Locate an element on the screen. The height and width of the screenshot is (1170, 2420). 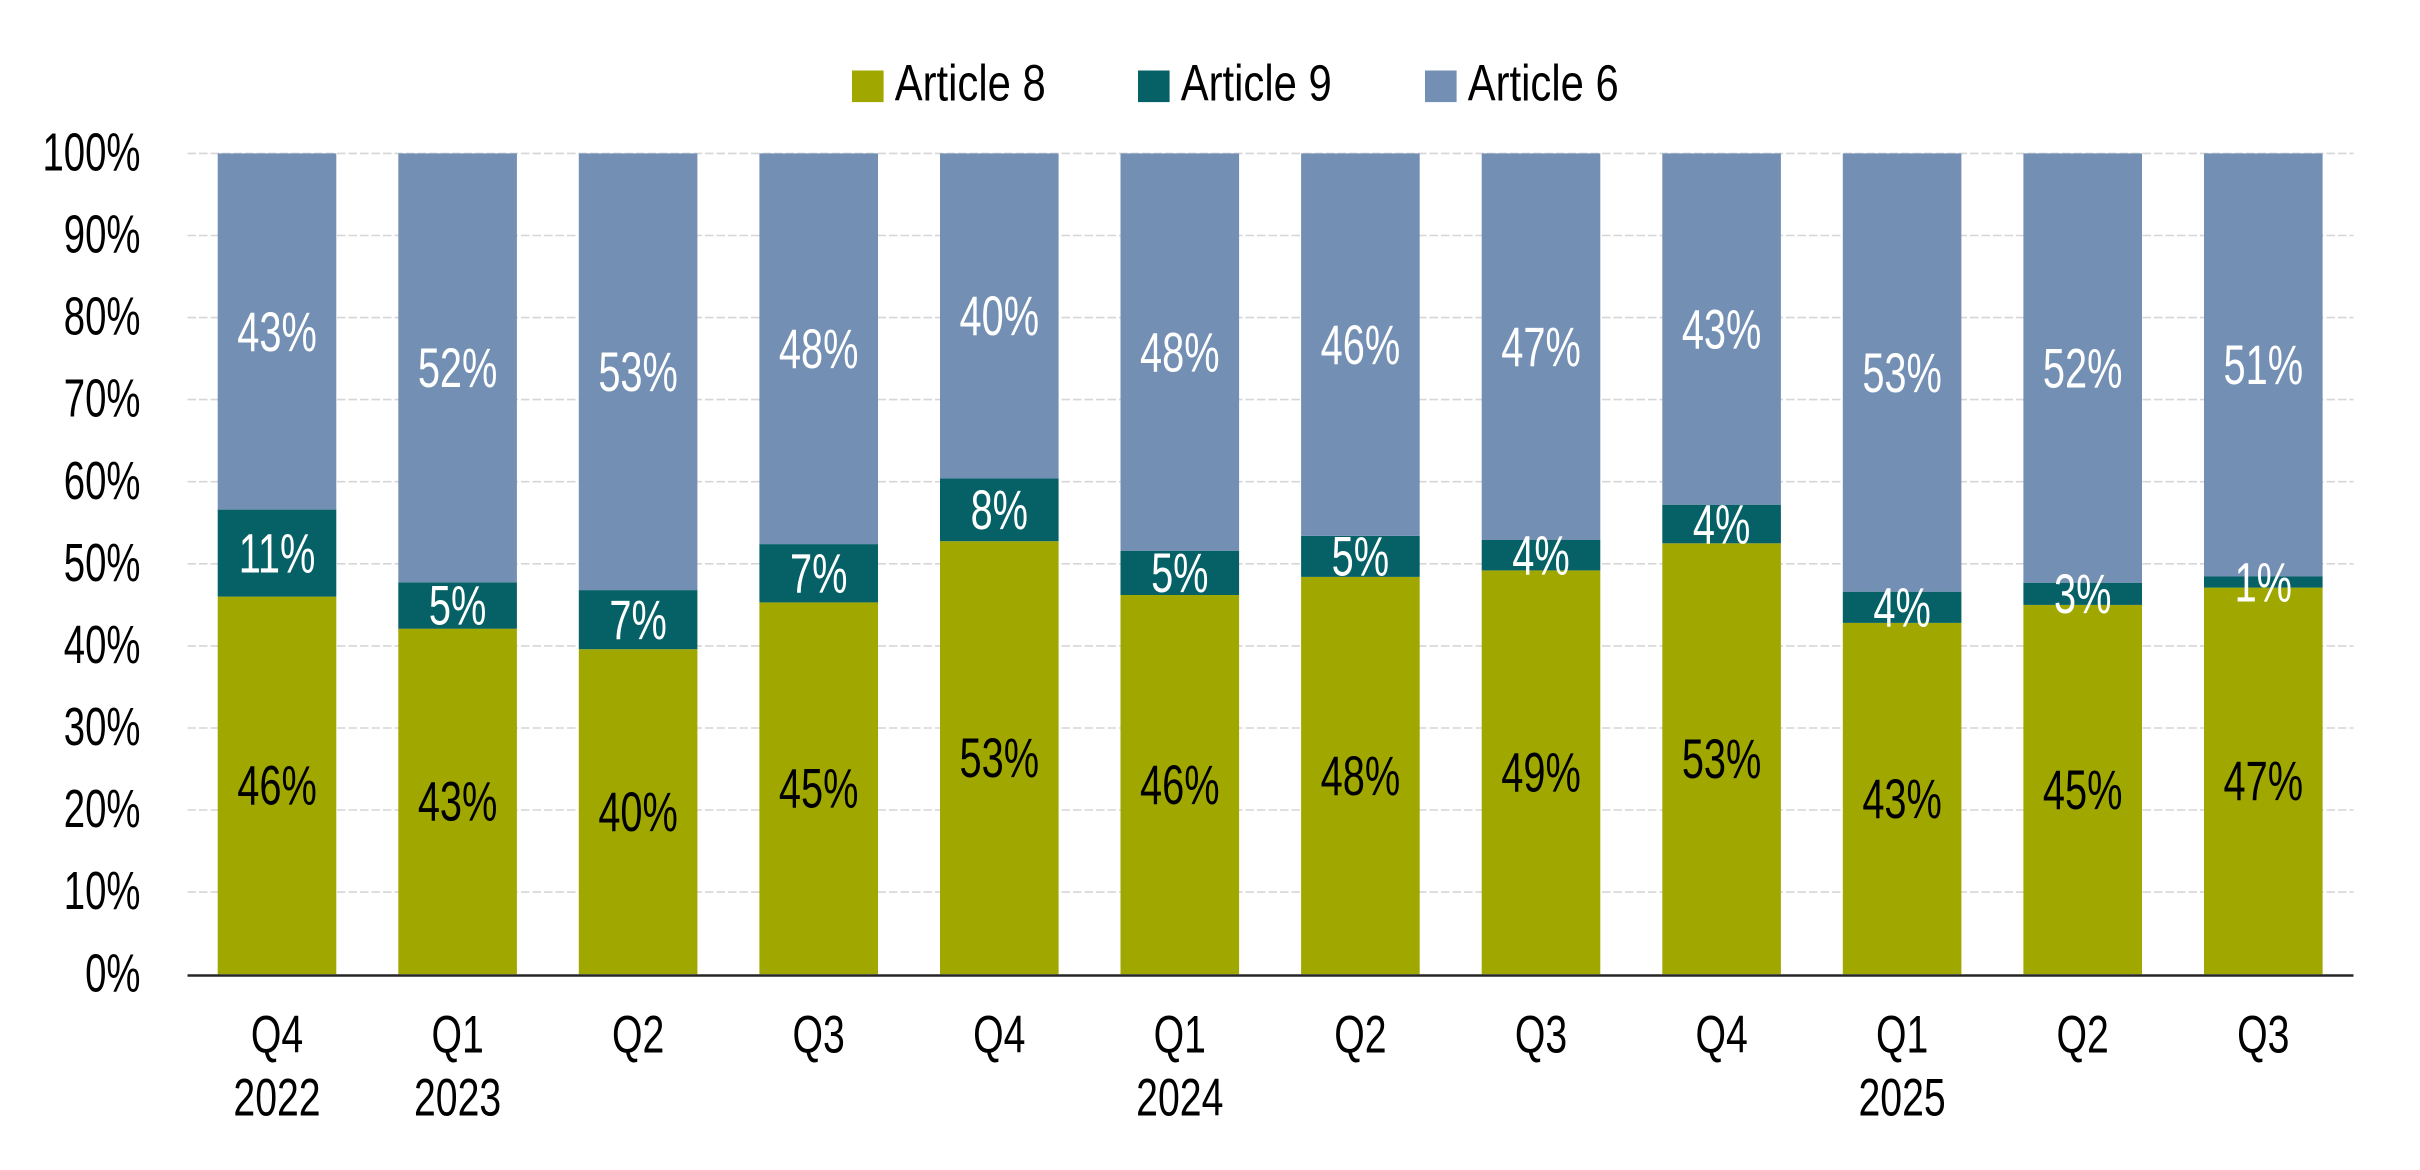
svg-text: Article 6 is located at coordinates (1543, 83).